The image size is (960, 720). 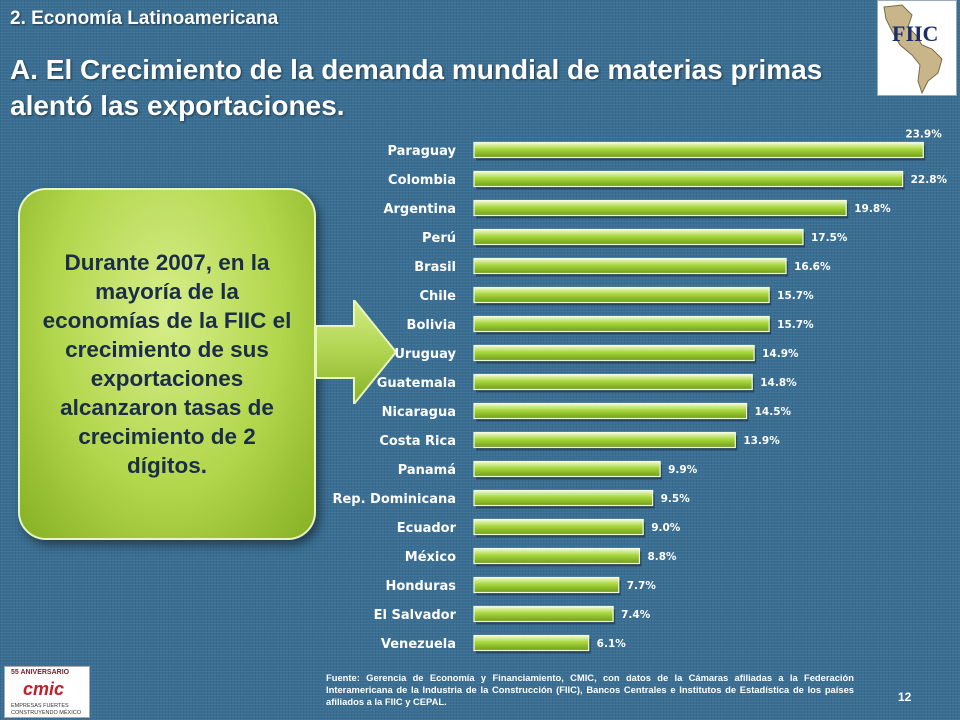 I want to click on cmic-anniversary: 55 ANIVERSARIO, so click(x=40, y=672).